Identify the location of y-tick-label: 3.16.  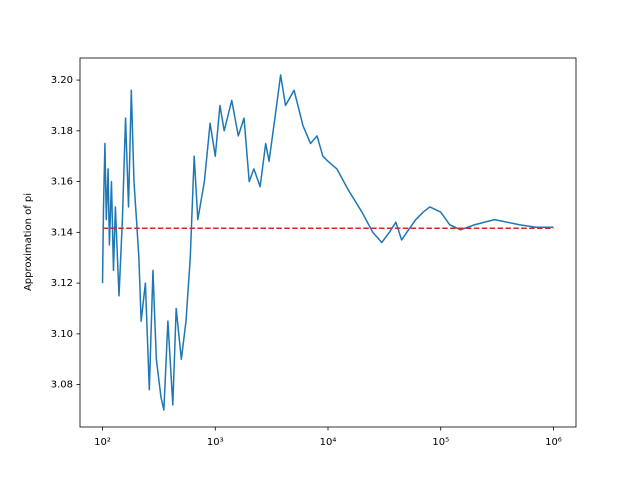
(62, 182).